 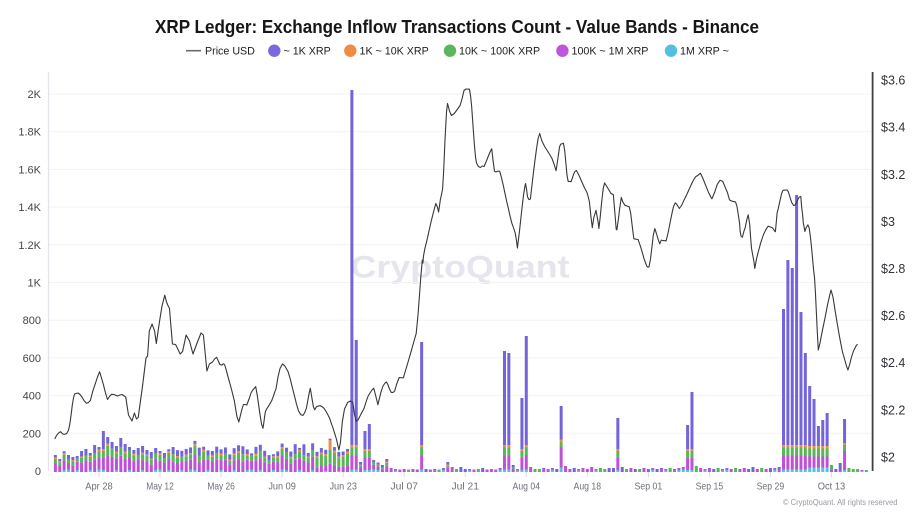 What do you see at coordinates (888, 458) in the screenshot?
I see `svg-text: $2` at bounding box center [888, 458].